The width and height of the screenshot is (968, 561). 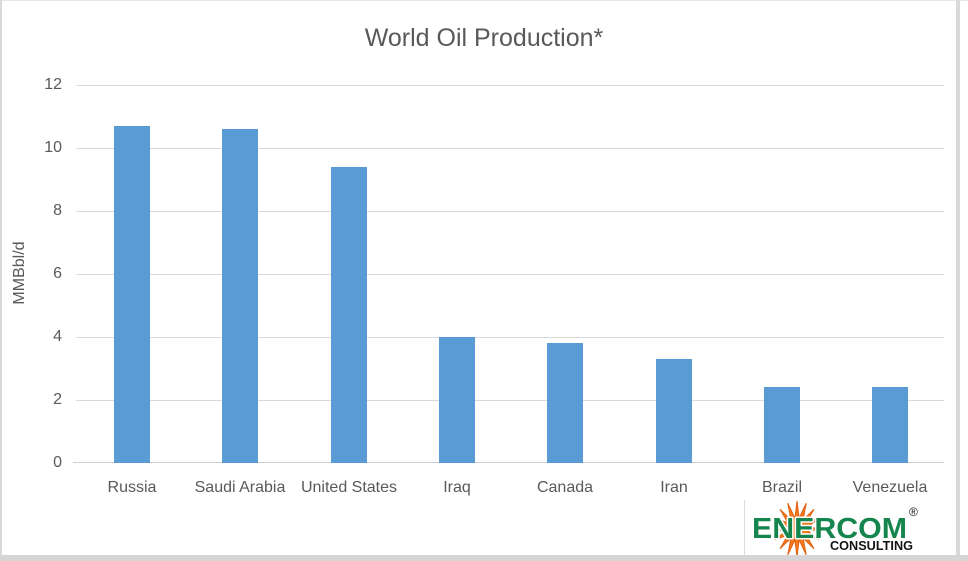 I want to click on y-axis-tick-labels: 0 2 4 6 8 10 12, so click(x=31, y=273).